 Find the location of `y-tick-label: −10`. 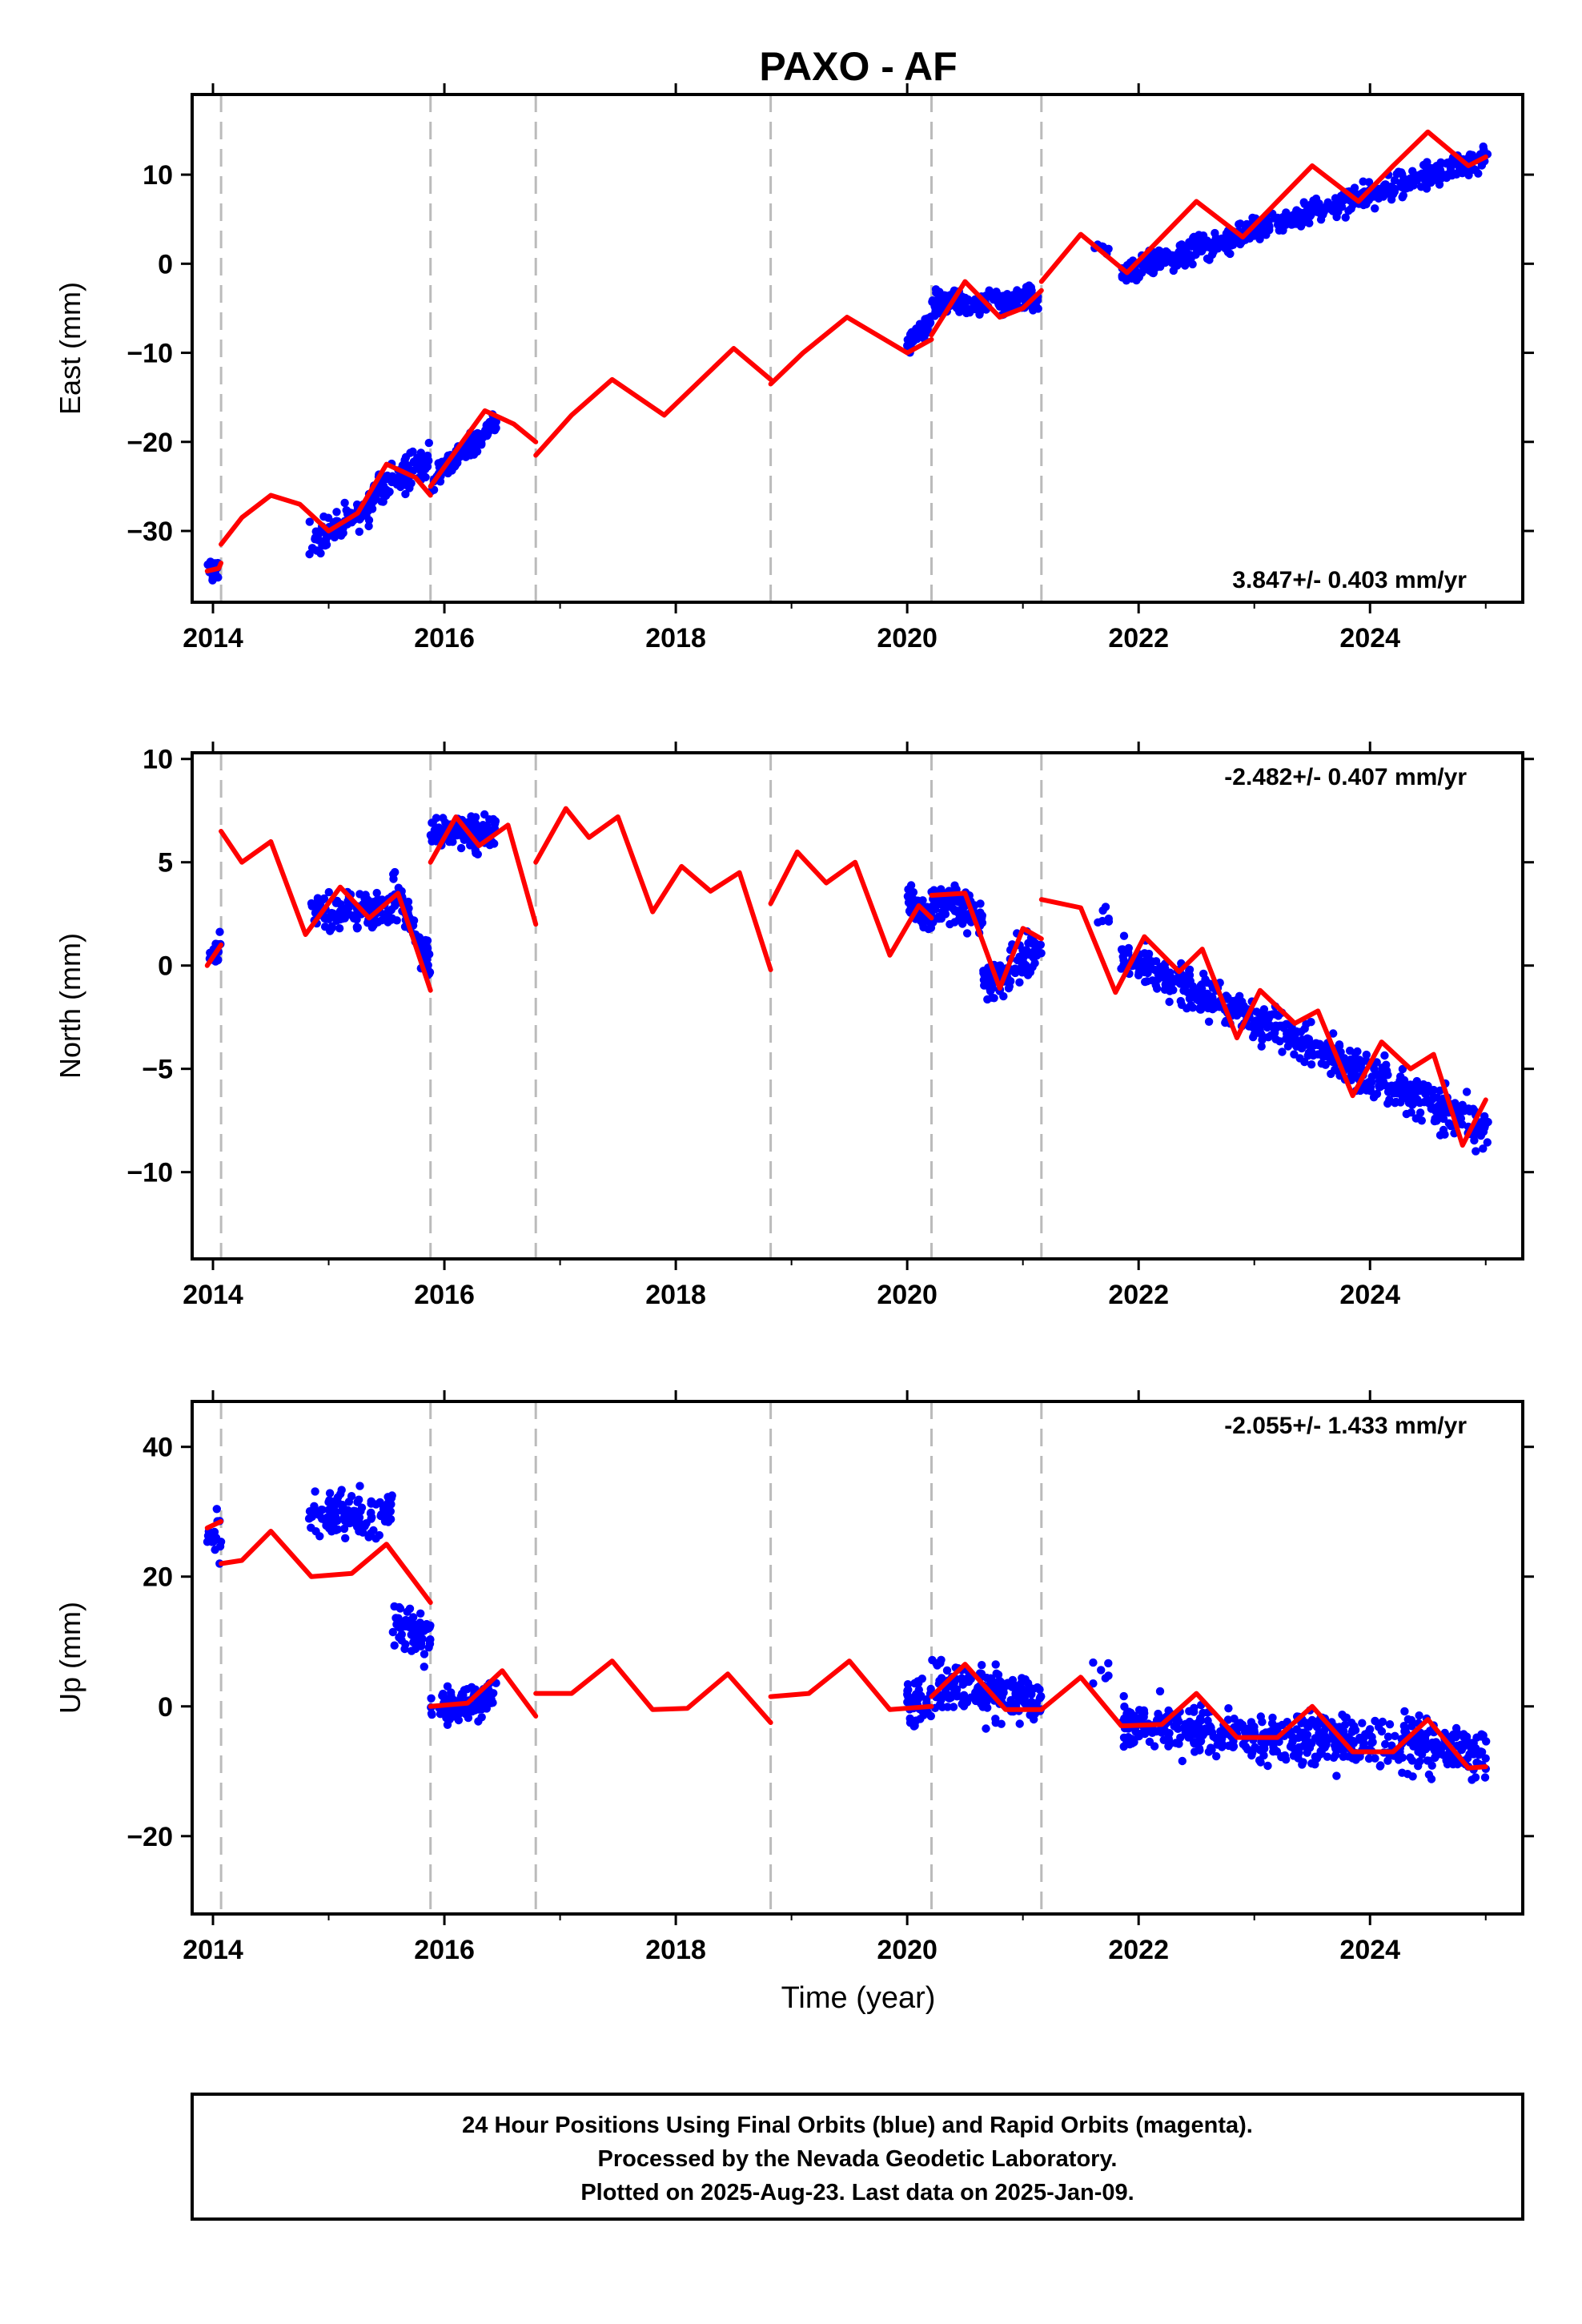

y-tick-label: −10 is located at coordinates (149, 354).